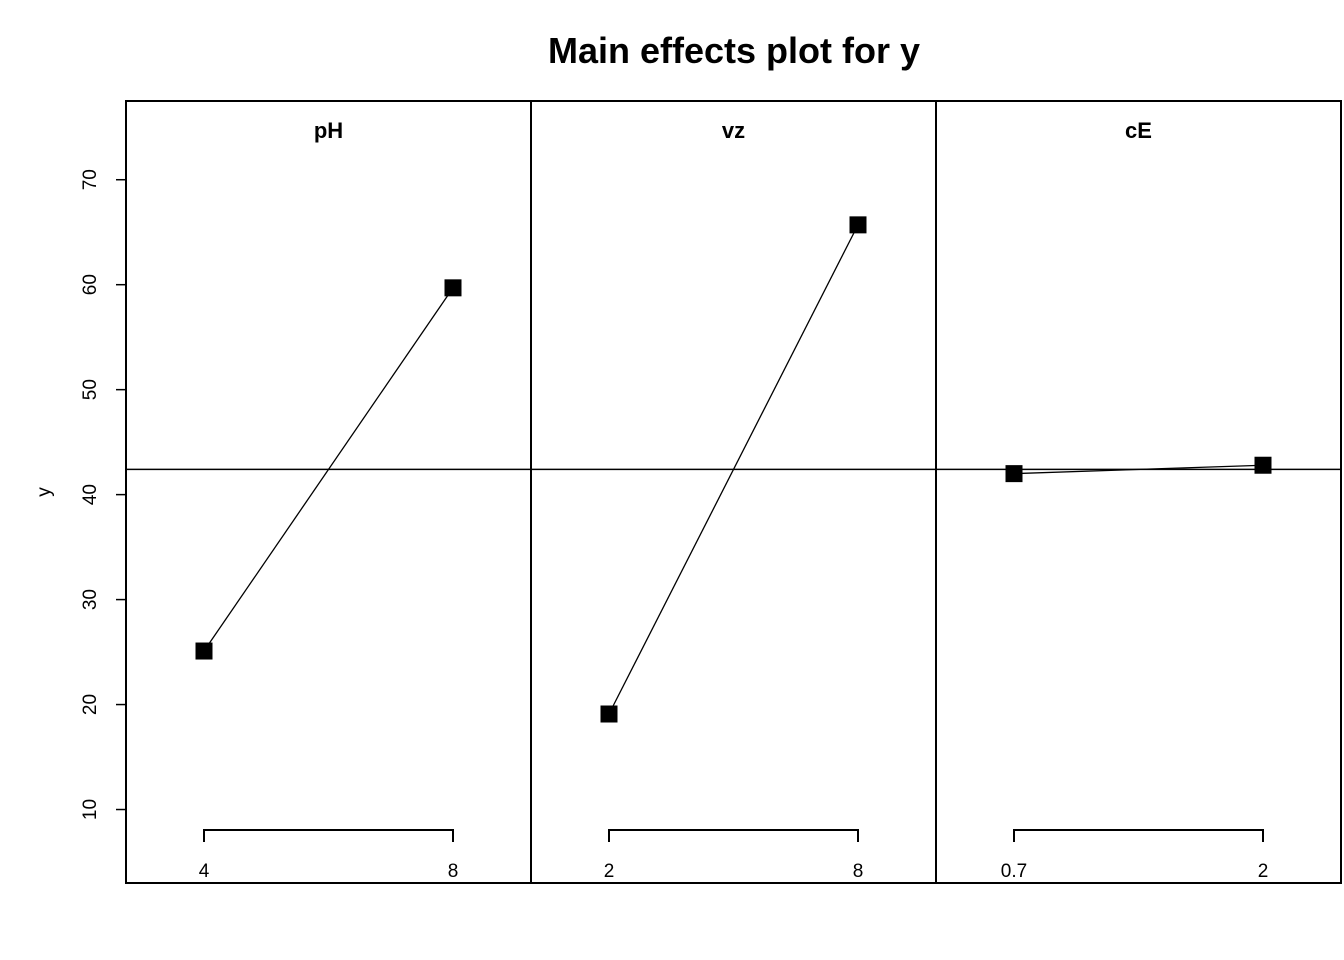 The image size is (1344, 960). What do you see at coordinates (733, 130) in the screenshot?
I see `panel-label: vz` at bounding box center [733, 130].